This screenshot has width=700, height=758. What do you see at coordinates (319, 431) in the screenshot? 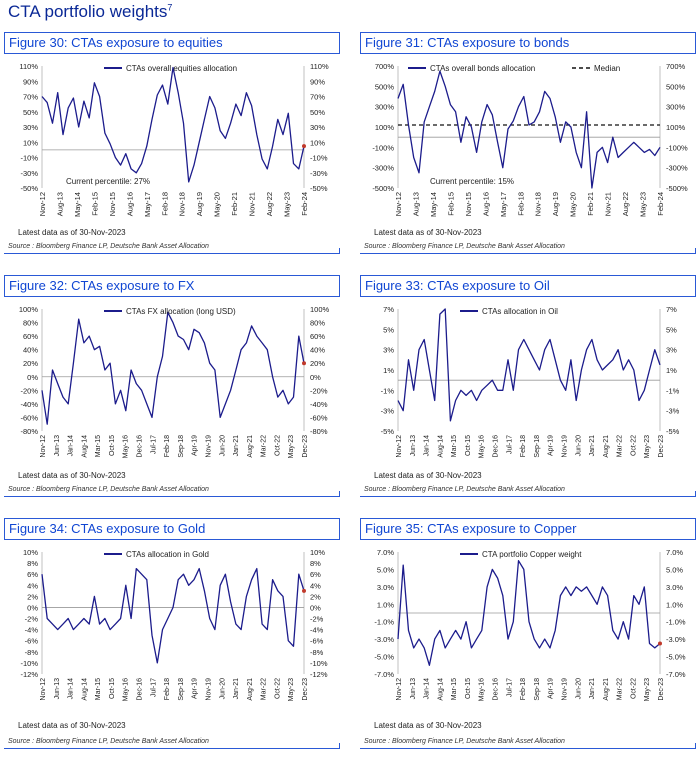
I see `y-tick-label-right: -80%` at bounding box center [319, 431].